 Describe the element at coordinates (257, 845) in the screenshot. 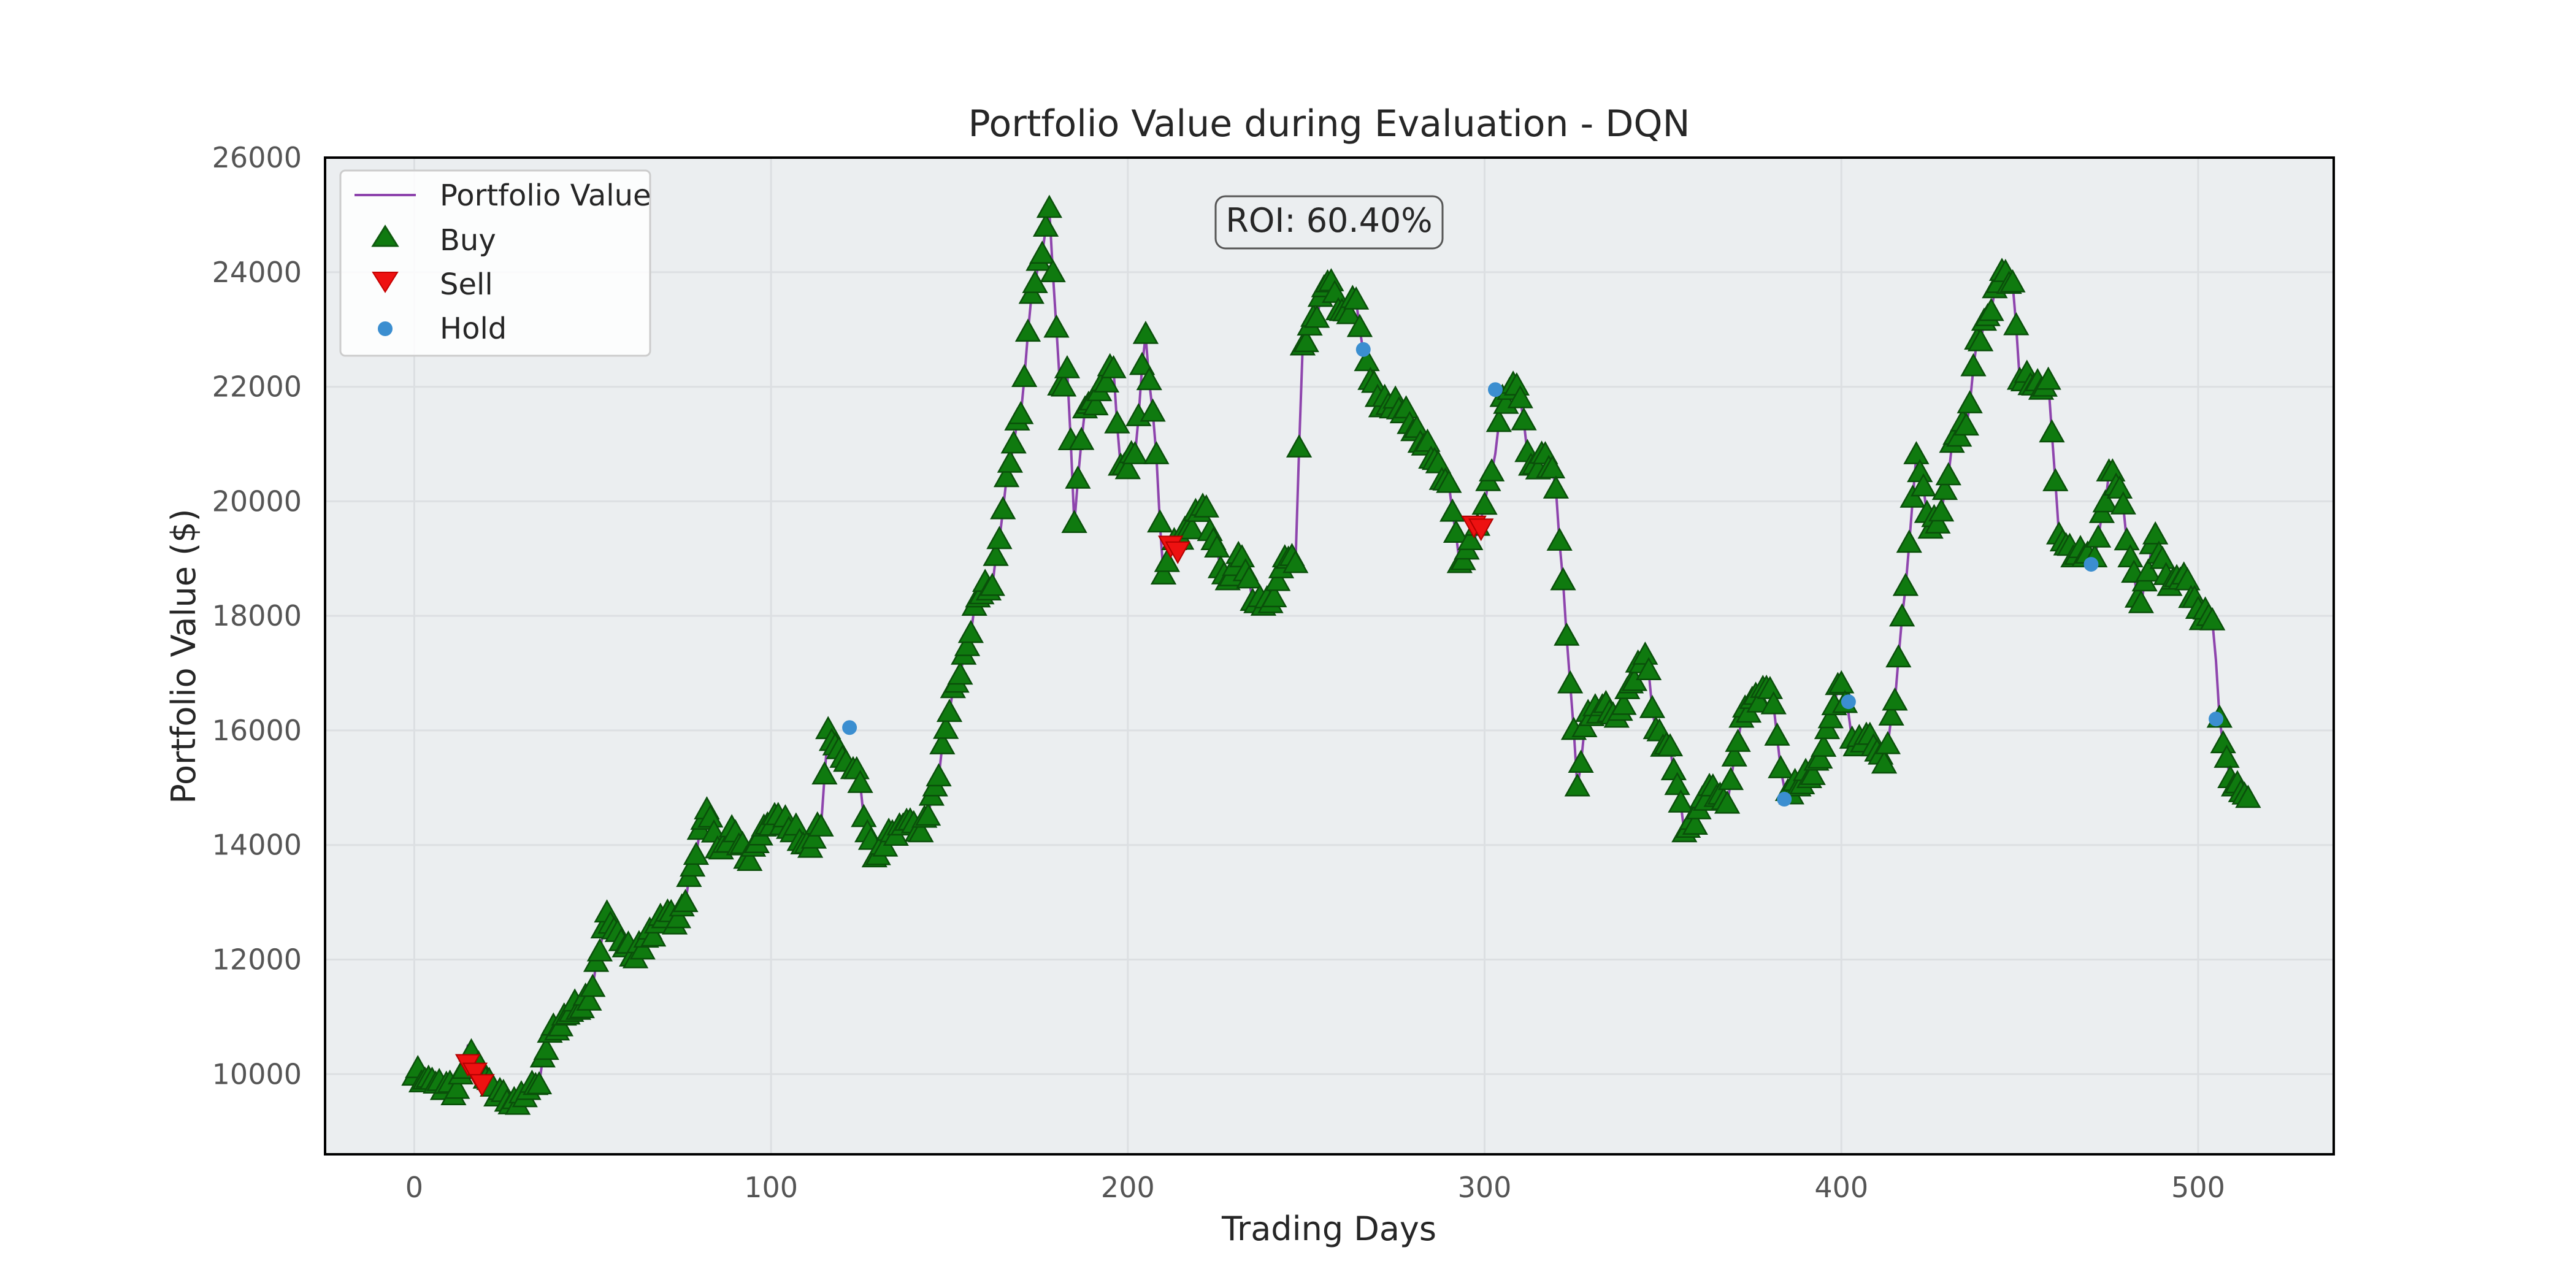

I see `y-tick-label: 14000` at that location.